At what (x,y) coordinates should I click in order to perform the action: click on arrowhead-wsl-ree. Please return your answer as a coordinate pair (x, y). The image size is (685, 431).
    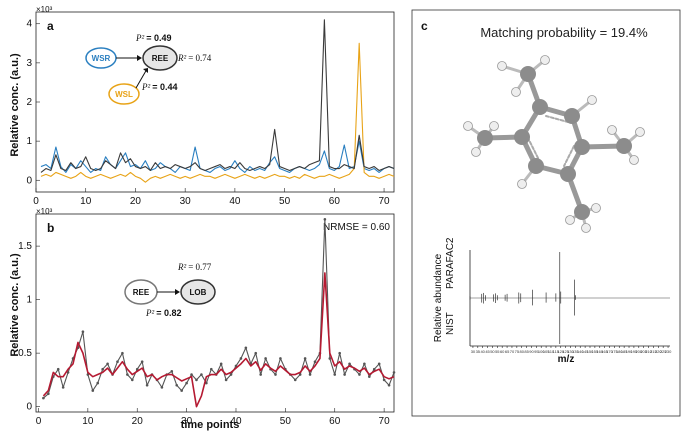
    Looking at the image, I should click on (145, 70).